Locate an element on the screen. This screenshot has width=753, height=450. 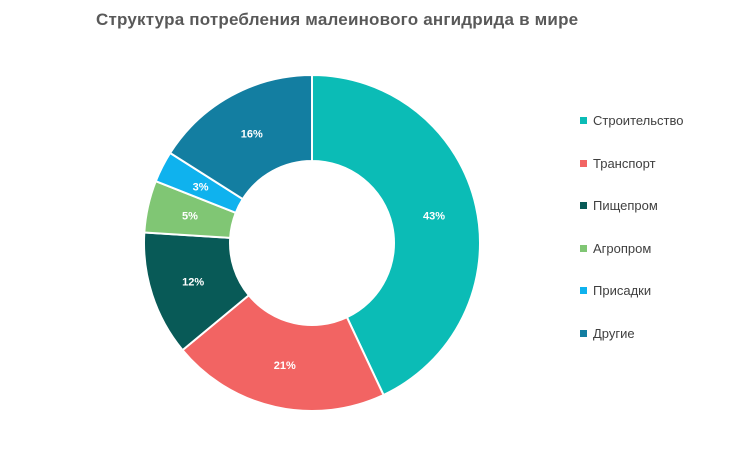
legend-item-3: Пищепром is located at coordinates (631, 205).